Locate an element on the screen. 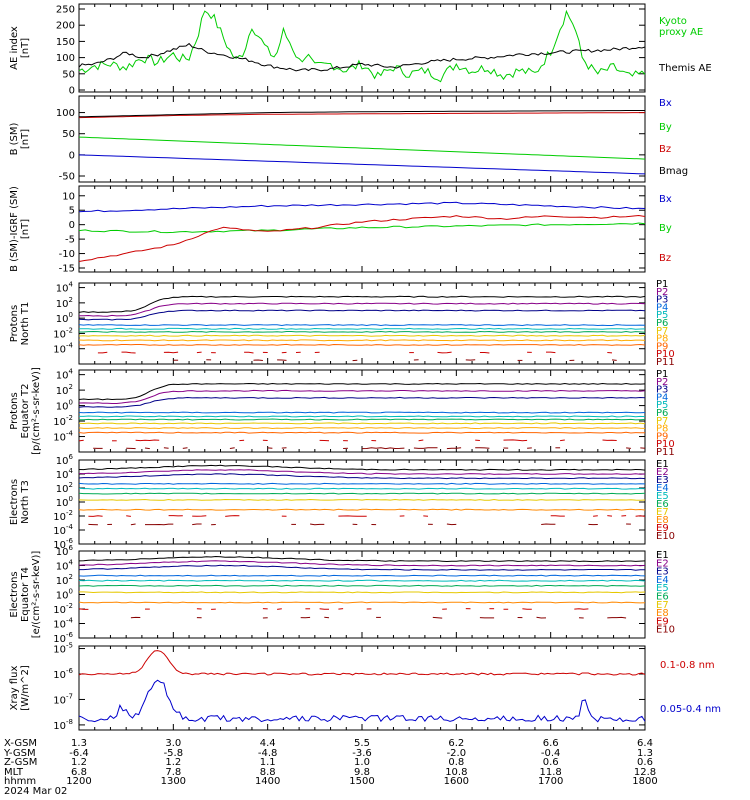  legend-entry: Bx is located at coordinates (665, 103).